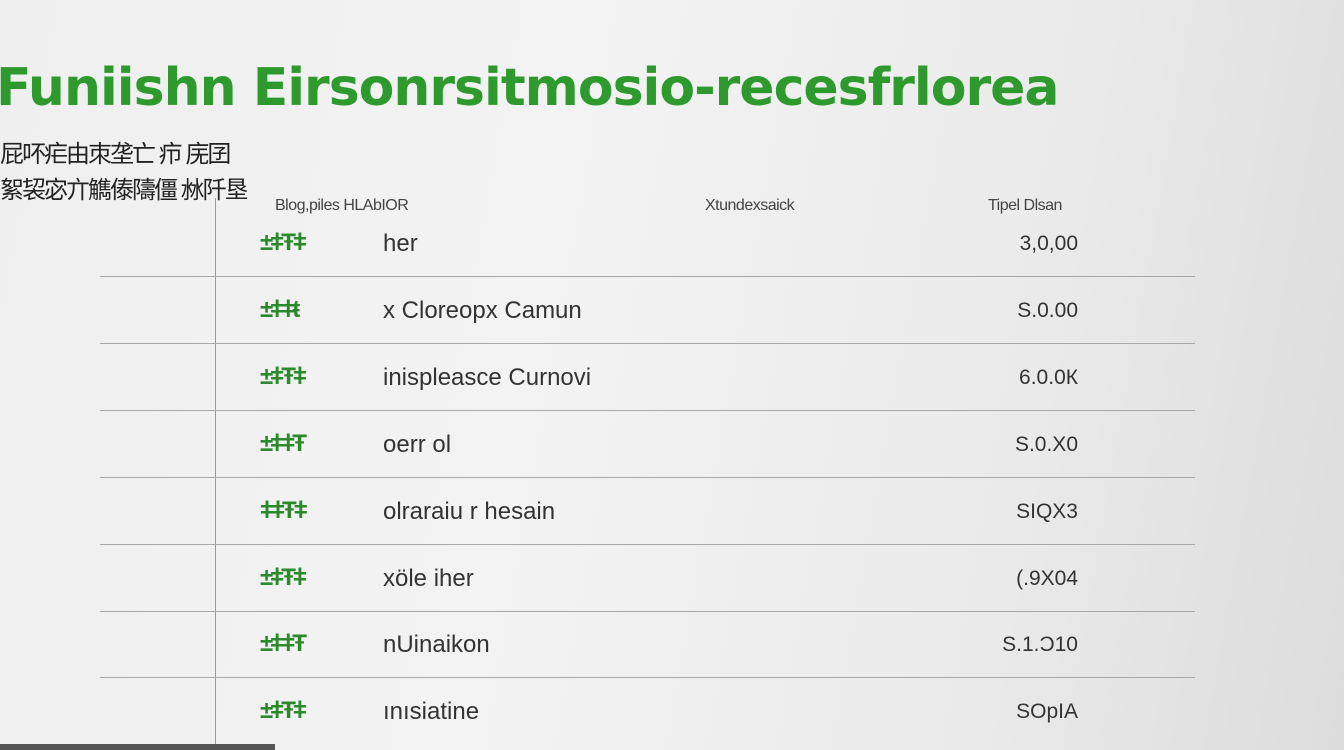 This screenshot has width=1344, height=750. I want to click on table-divider, so click(215, 474).